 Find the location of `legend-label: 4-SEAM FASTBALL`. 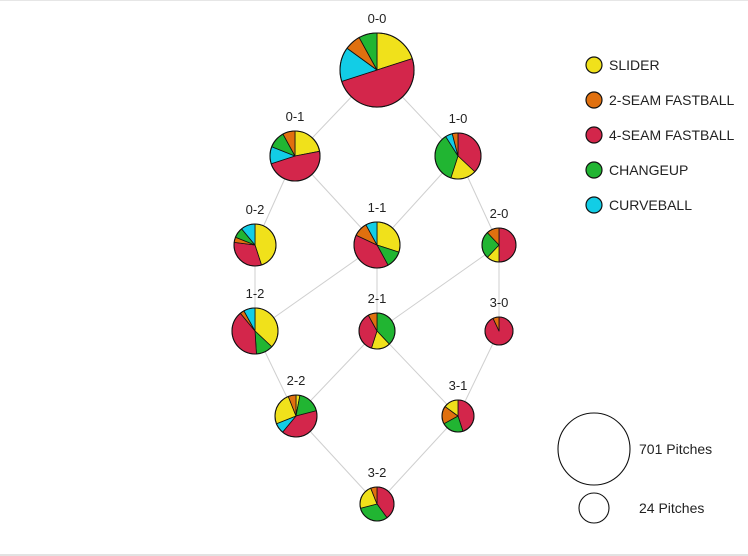

legend-label: 4-SEAM FASTBALL is located at coordinates (671, 135).